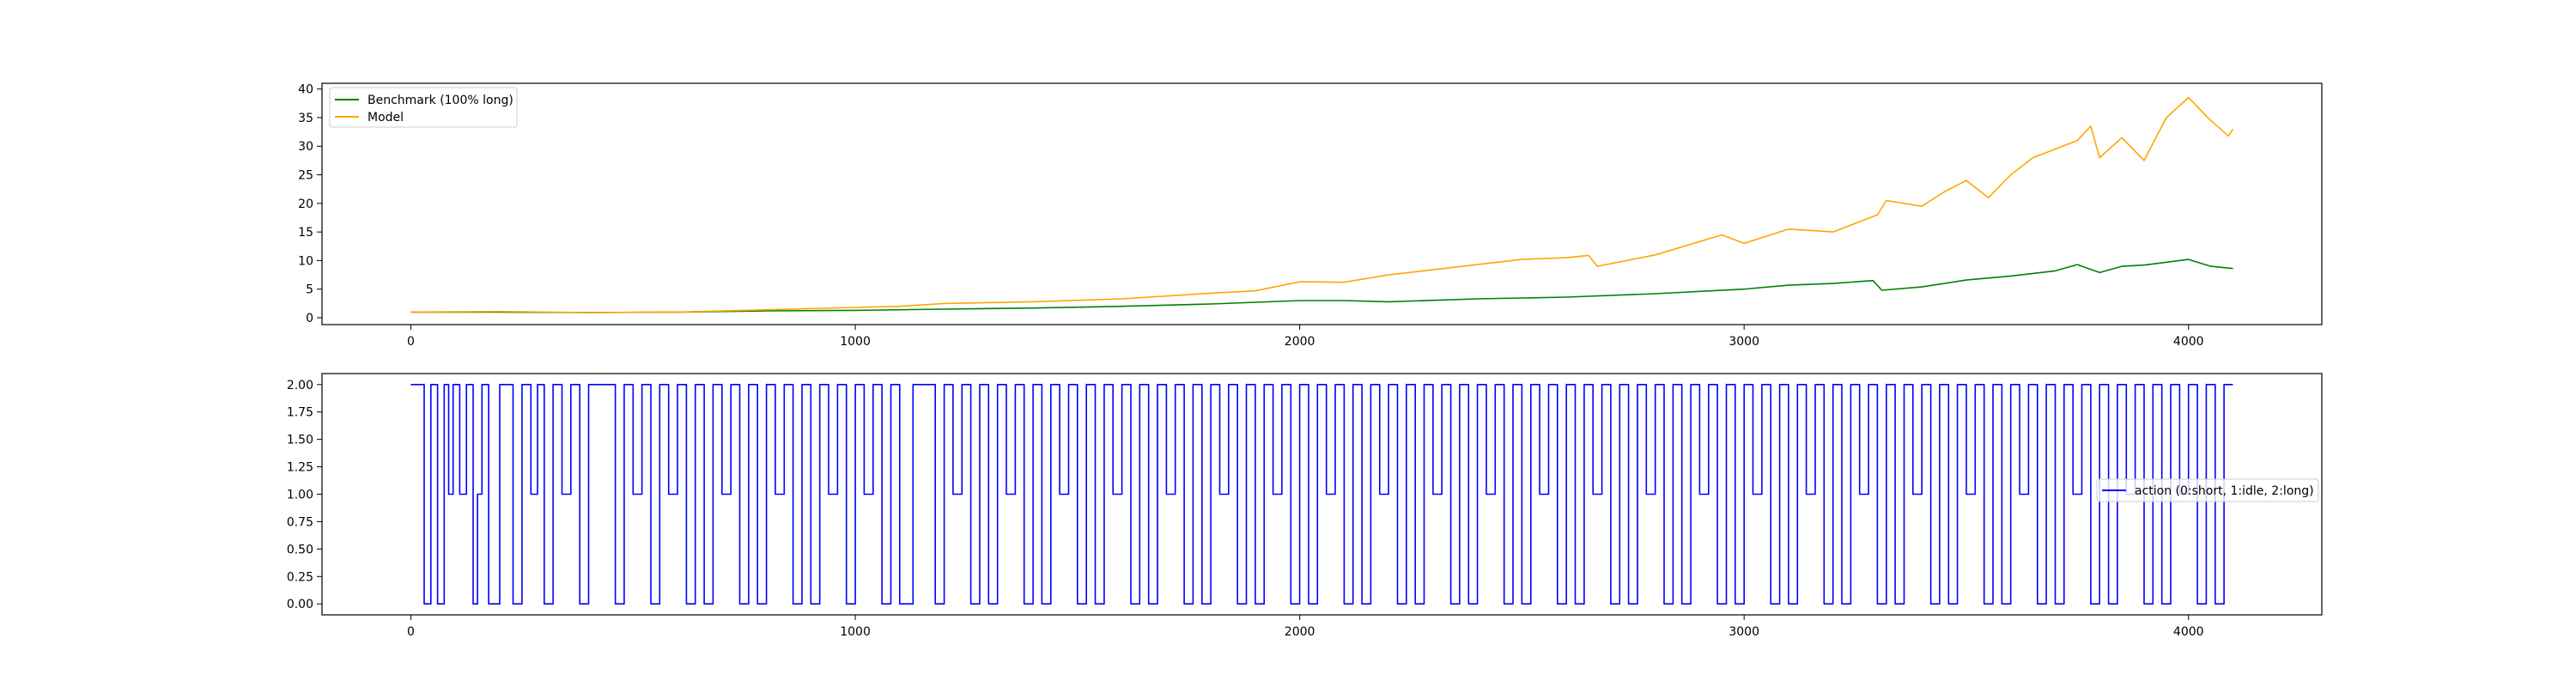 This screenshot has width=2576, height=687. What do you see at coordinates (310, 290) in the screenshot?
I see `price-y-tick-label: 5` at bounding box center [310, 290].